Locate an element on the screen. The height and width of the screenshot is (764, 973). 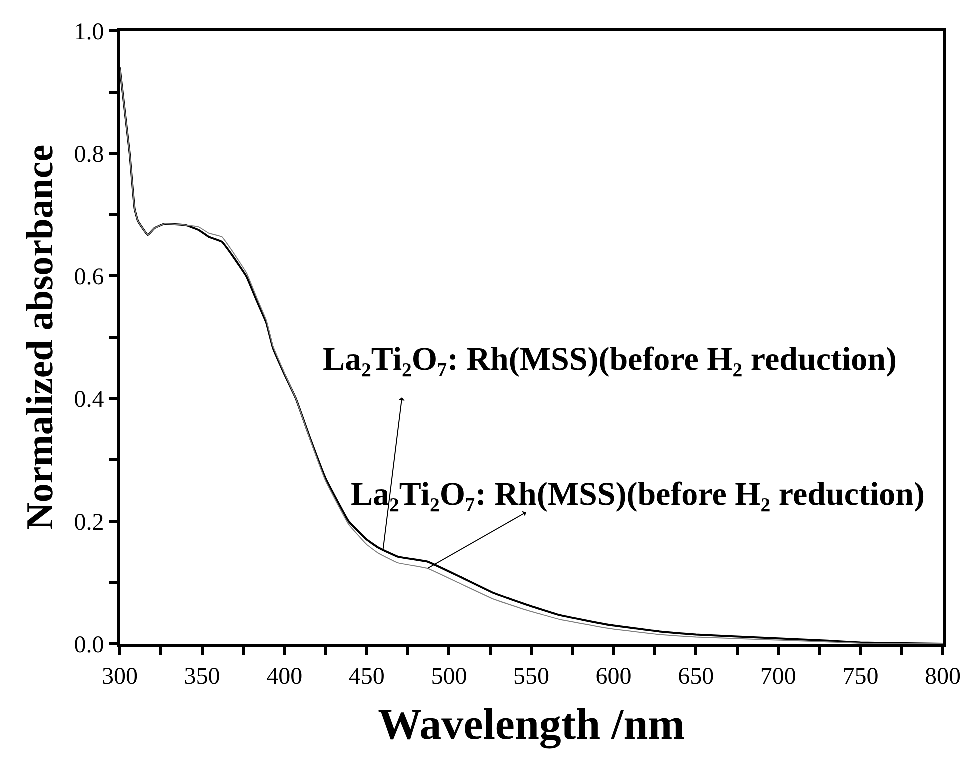
x-tick-label: 600 is located at coordinates (614, 677).